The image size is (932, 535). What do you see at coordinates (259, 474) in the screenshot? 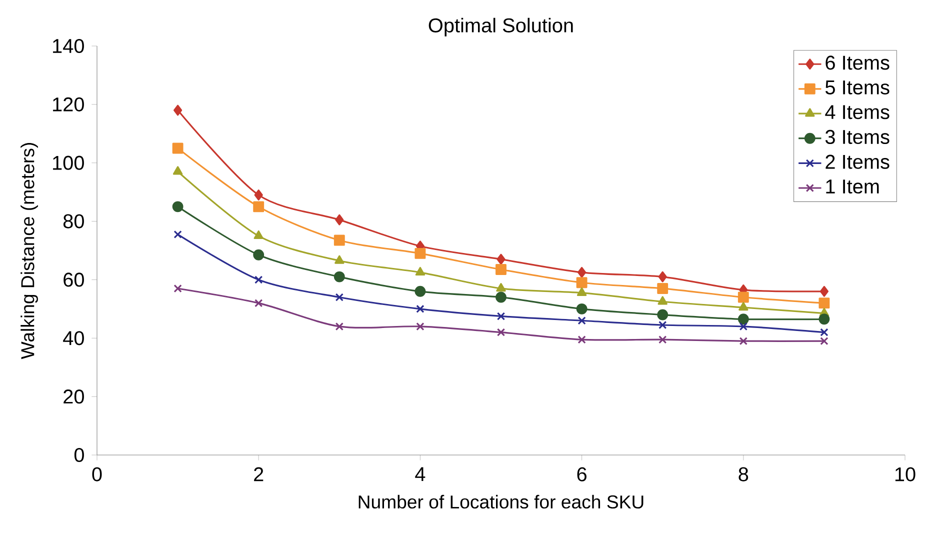
I see `x-tick-label: 2` at bounding box center [259, 474].